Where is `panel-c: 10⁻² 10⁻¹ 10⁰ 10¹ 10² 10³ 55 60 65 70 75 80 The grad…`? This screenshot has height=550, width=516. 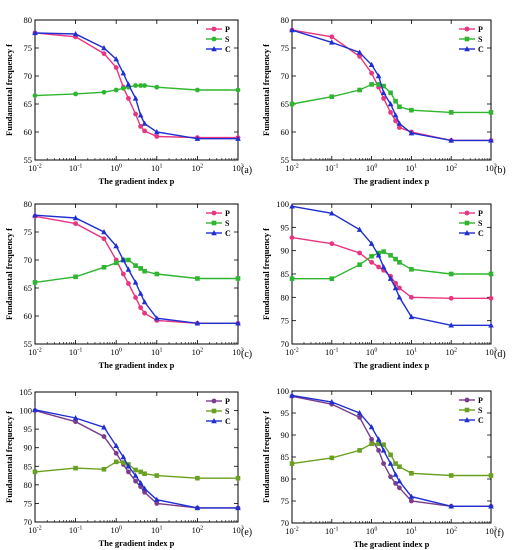 panel-c: 10⁻² 10⁻¹ 10⁰ 10¹ 10² 10³ 55 60 65 70 75 80 The grad… is located at coordinates (128, 284).